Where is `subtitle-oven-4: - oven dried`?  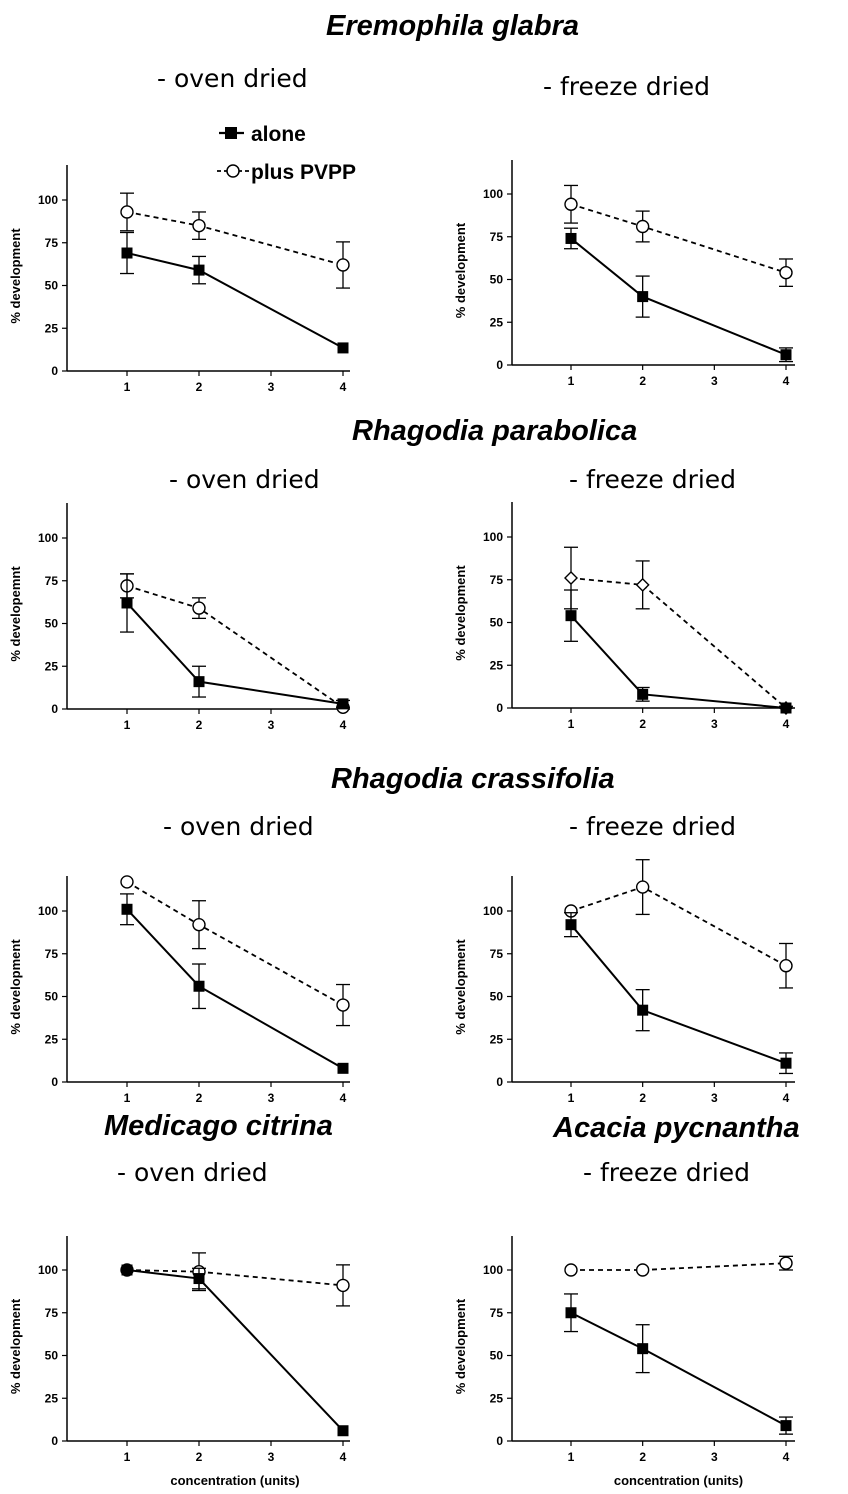
subtitle-oven-4: - oven dried is located at coordinates (192, 1172).